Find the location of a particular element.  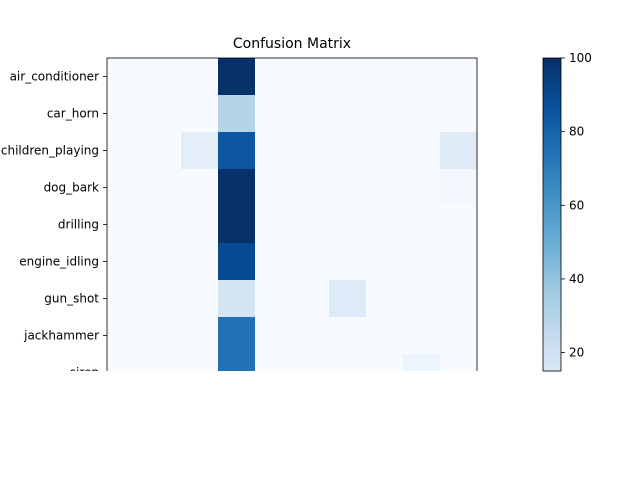

colorbar-ticks: 20 40 60 80 100 is located at coordinates (576, 205).